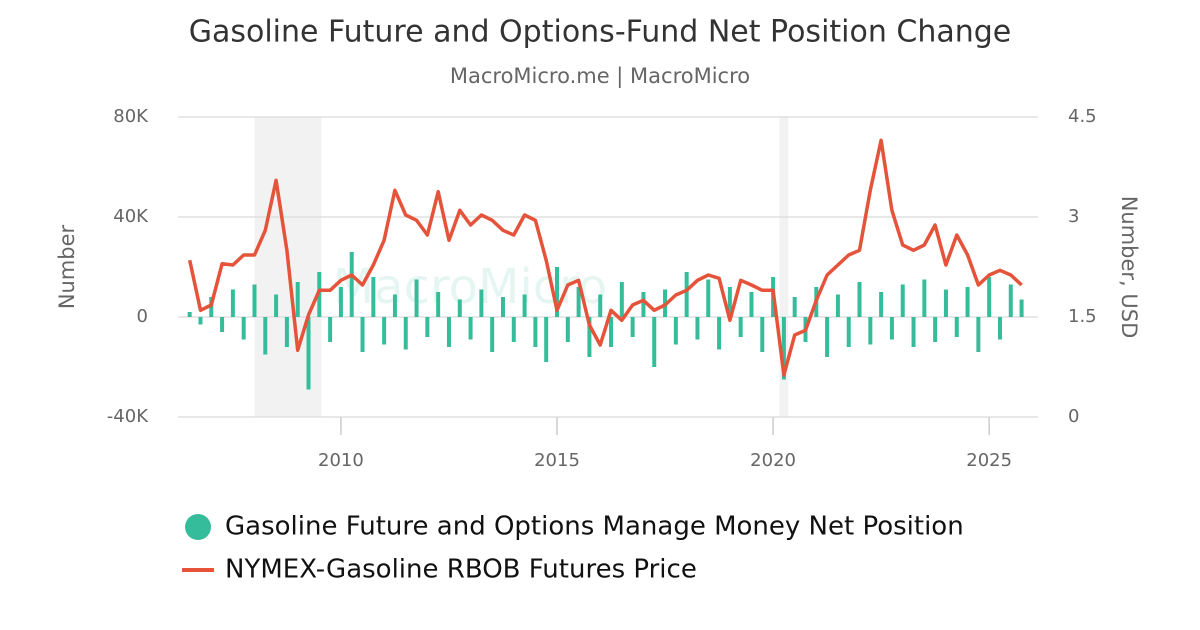 Image resolution: width=1200 pixels, height=630 pixels. I want to click on y-tick-label: 0, so click(142, 316).